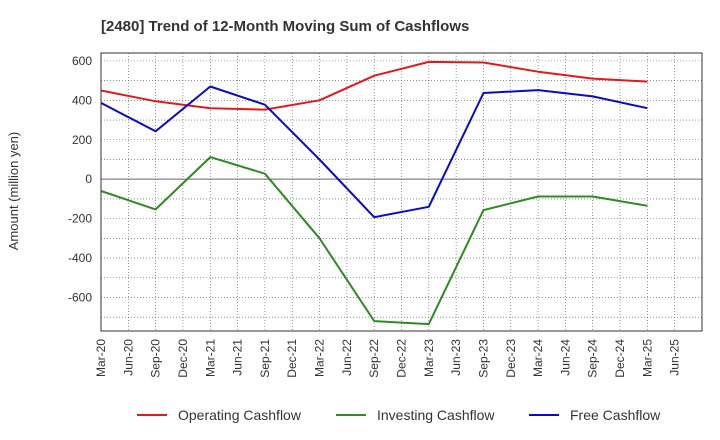 Image resolution: width=720 pixels, height=440 pixels. I want to click on x-tick-label: Sep-24, so click(593, 358).